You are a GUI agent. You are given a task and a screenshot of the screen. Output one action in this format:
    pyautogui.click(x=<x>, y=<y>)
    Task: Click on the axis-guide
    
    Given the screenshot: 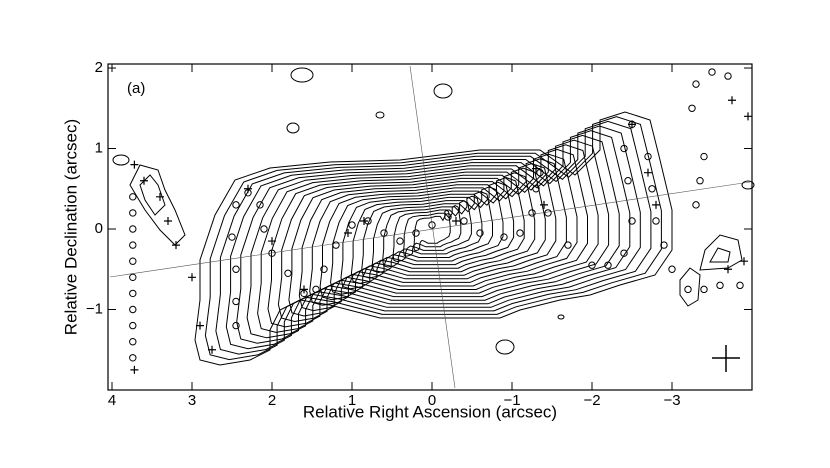 What is the action you would take?
    pyautogui.click(x=432, y=227)
    